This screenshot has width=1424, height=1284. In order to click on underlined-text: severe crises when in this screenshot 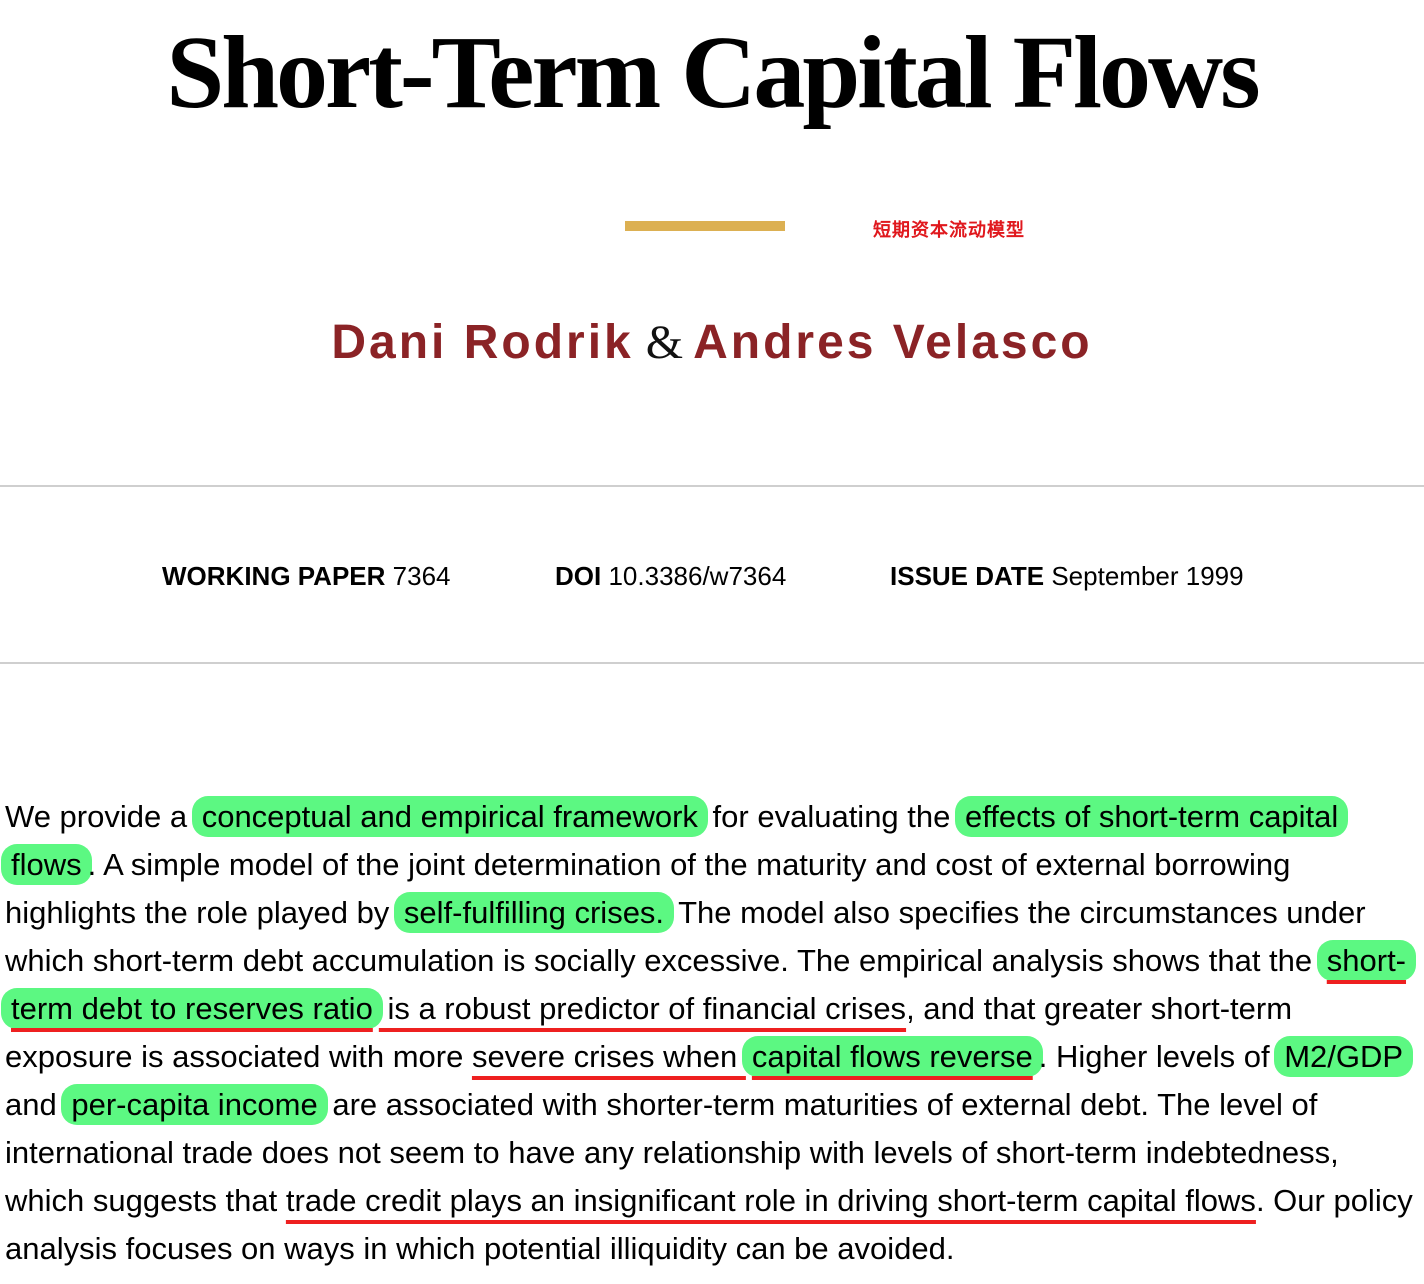, I will do `click(608, 1056)`.